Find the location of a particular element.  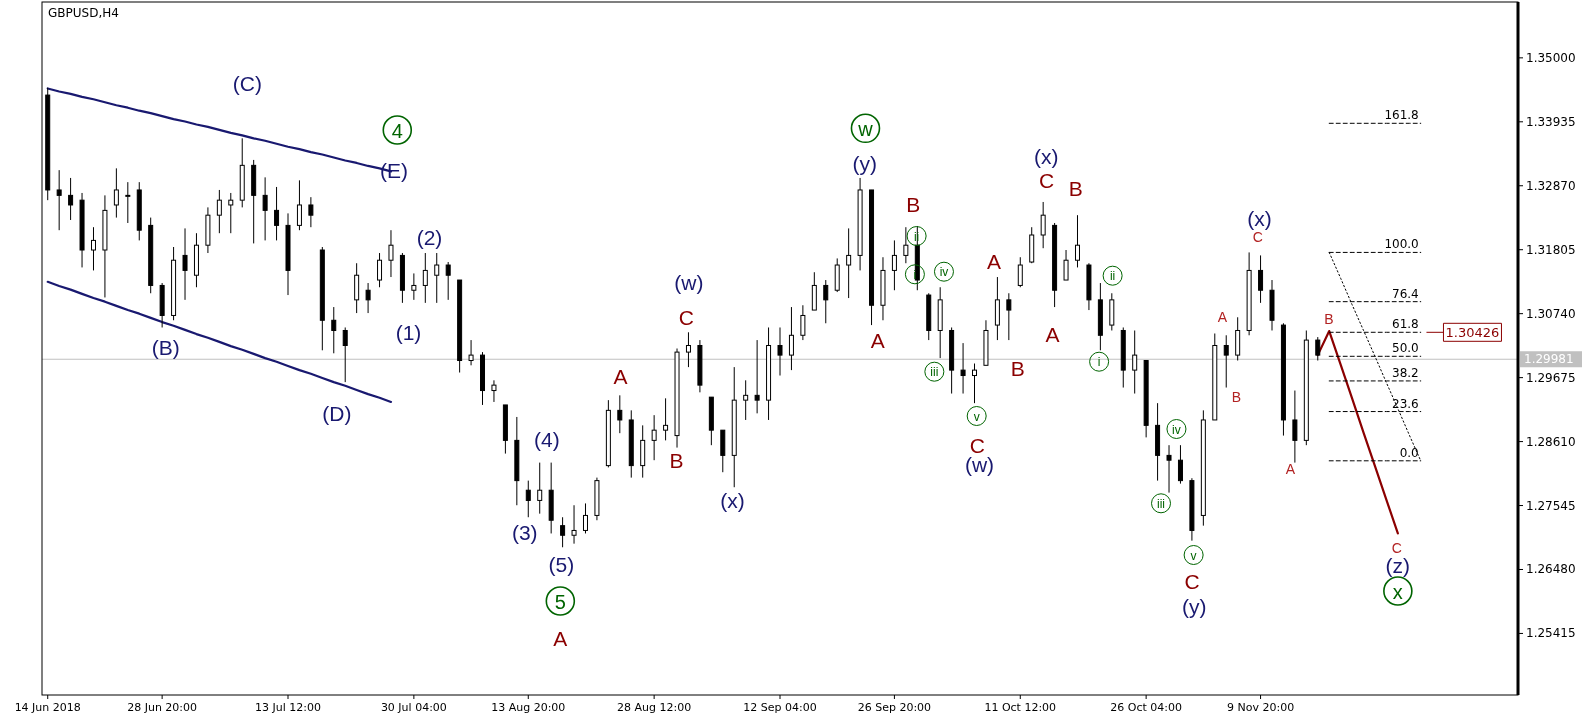

y-tick-label: 1.27545 is located at coordinates (1551, 505).